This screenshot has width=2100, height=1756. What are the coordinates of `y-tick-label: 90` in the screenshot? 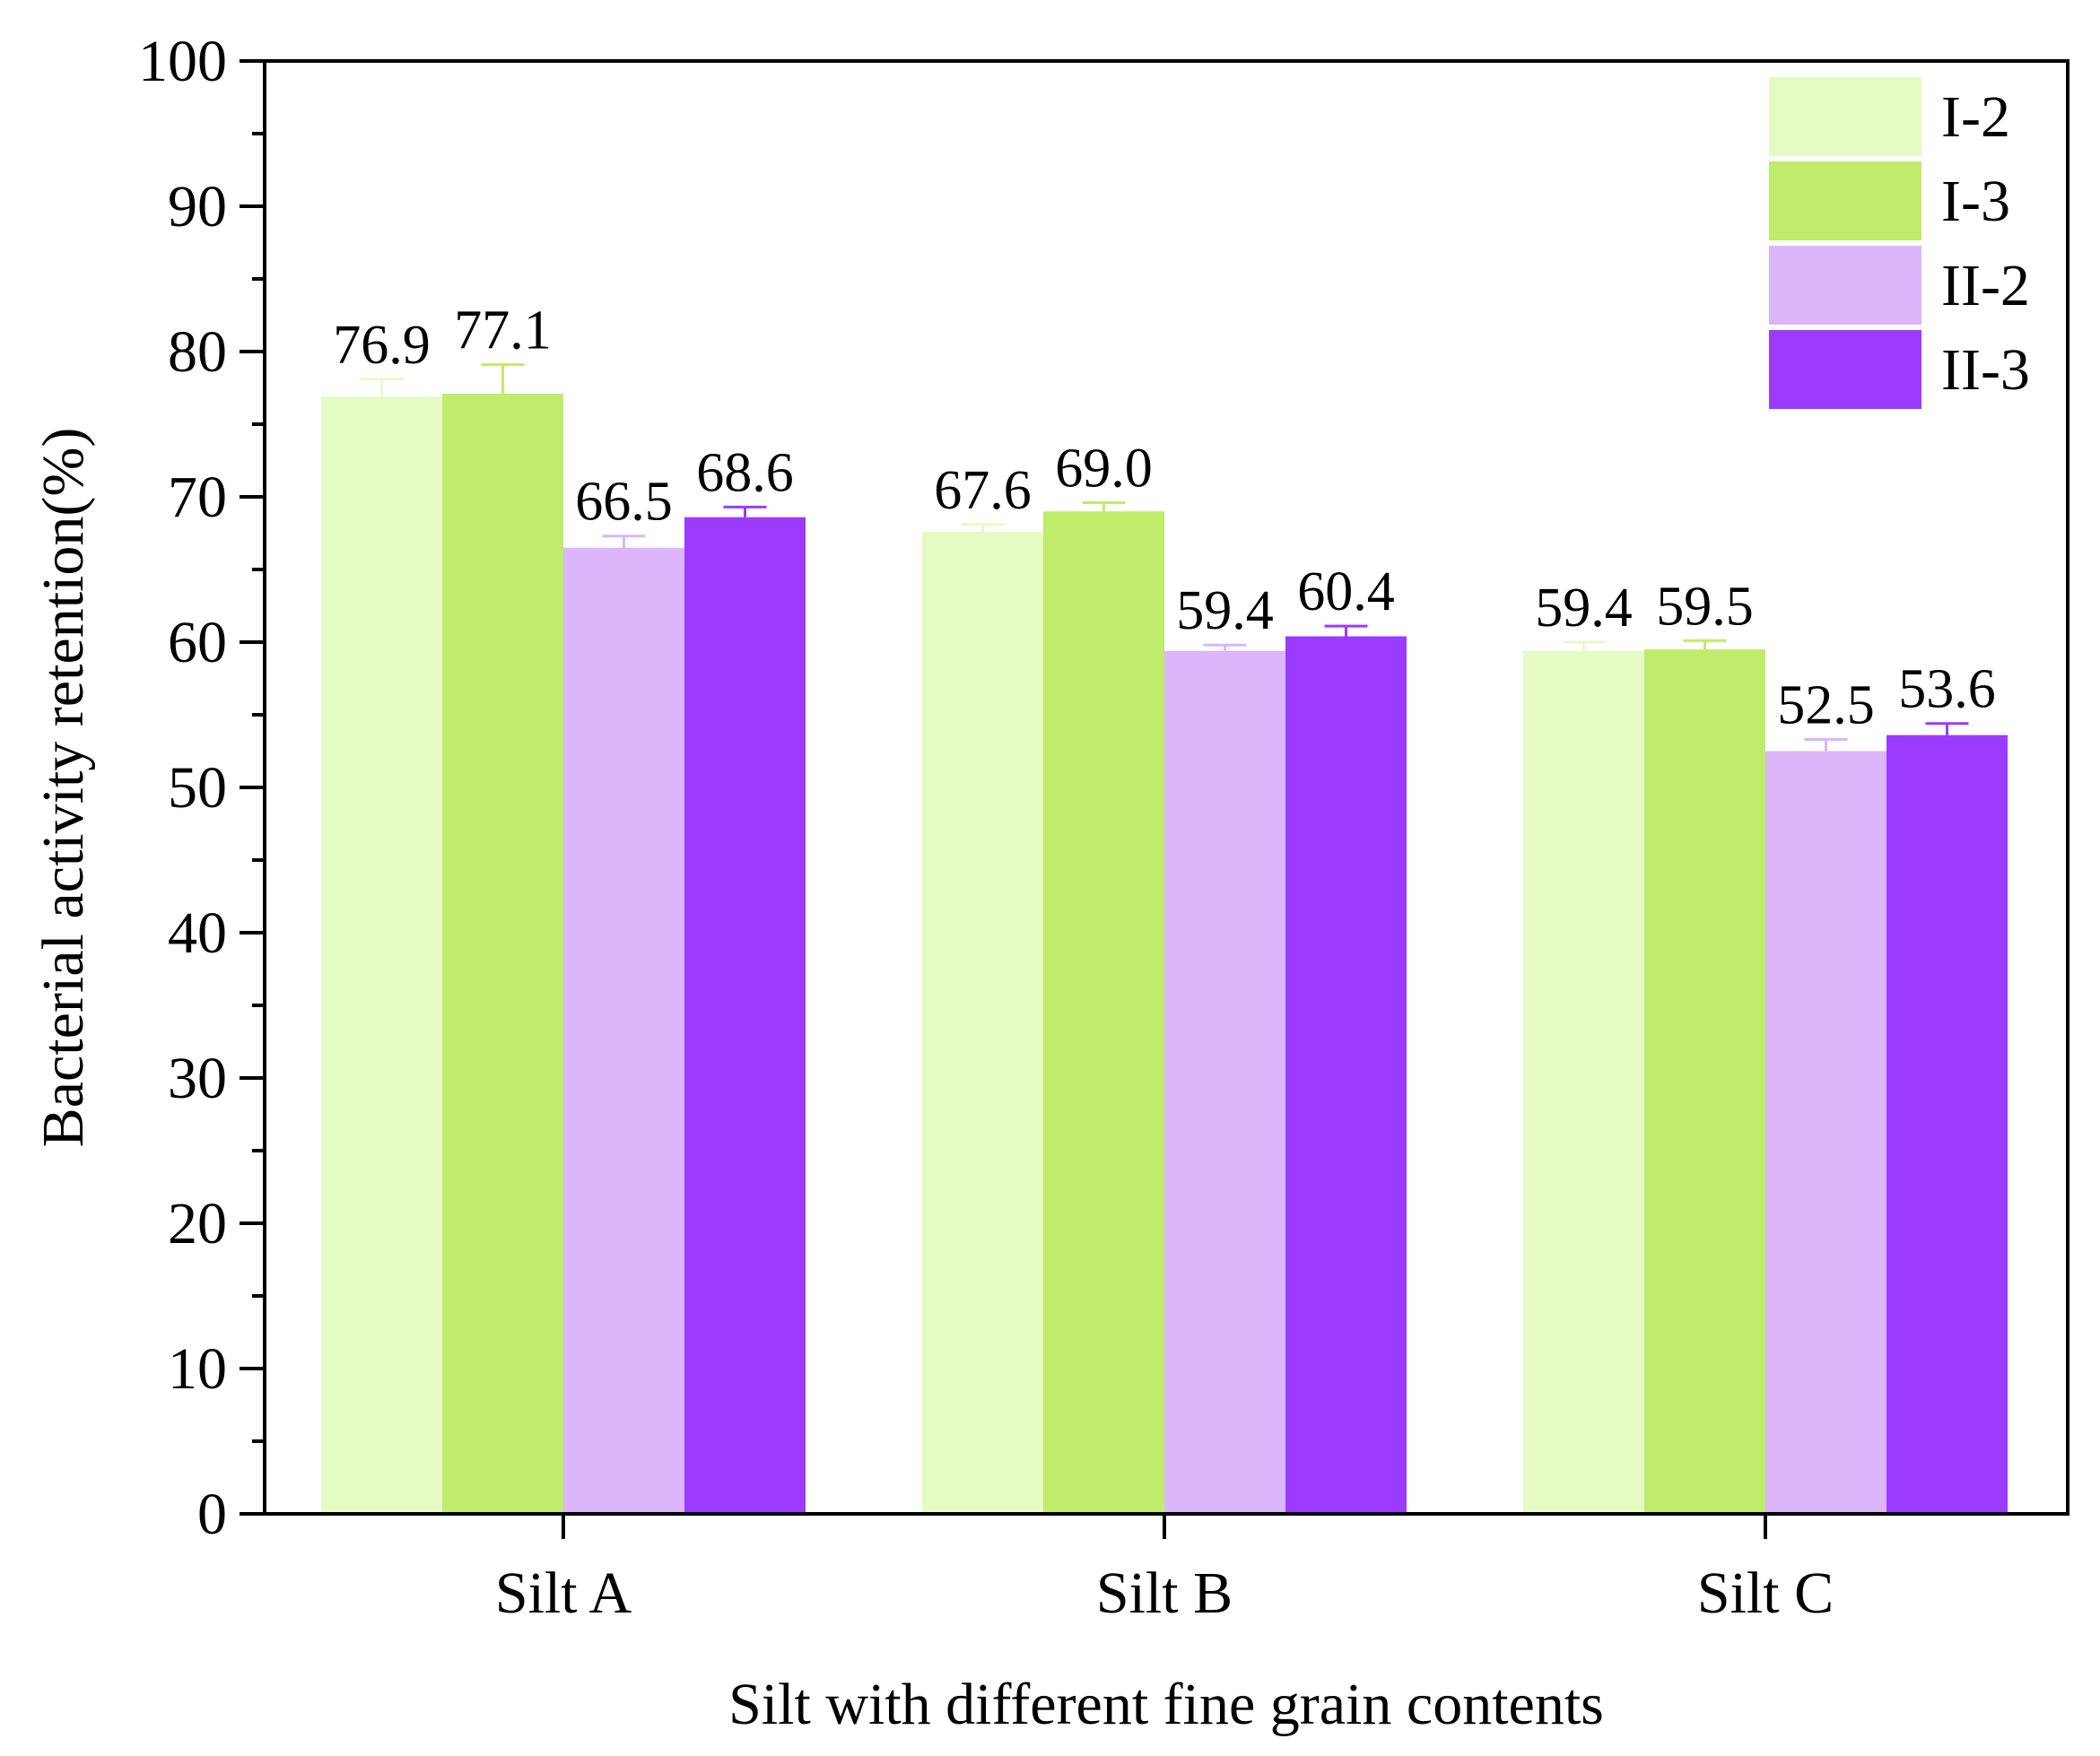 It's located at (198, 207).